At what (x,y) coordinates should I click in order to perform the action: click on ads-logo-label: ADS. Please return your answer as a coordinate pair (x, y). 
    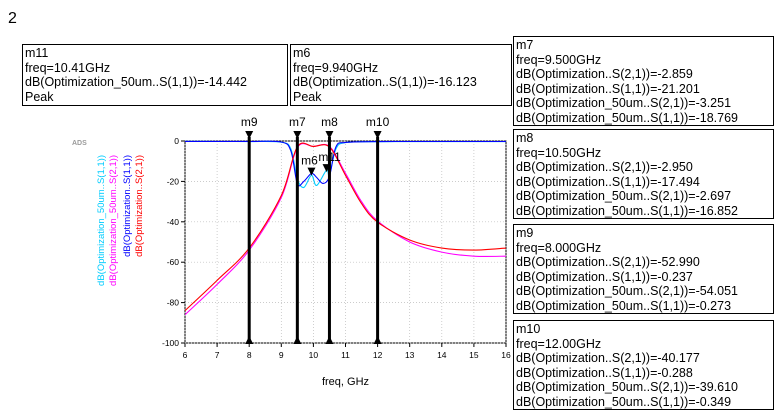
    Looking at the image, I should click on (79, 143).